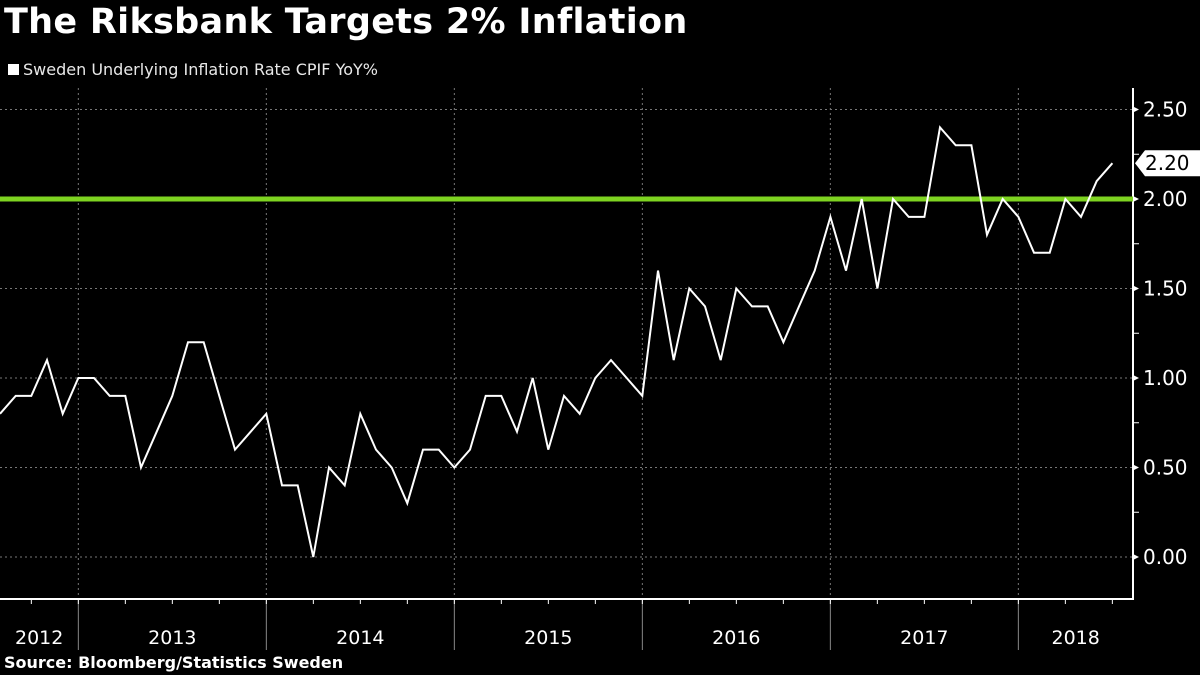 This screenshot has width=1200, height=675. I want to click on y-tick-label: 0.00, so click(1165, 557).